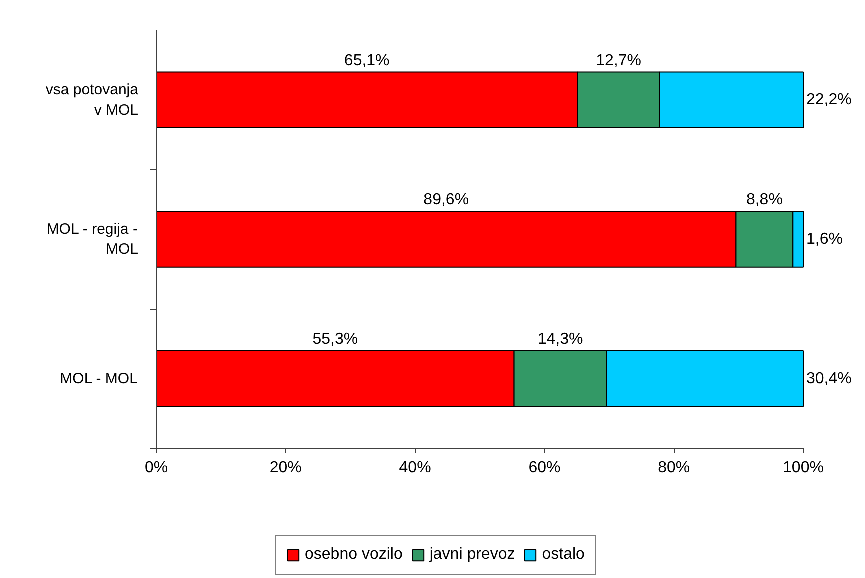  What do you see at coordinates (92, 239) in the screenshot?
I see `y-tick-label: MOL - regija - MOL` at bounding box center [92, 239].